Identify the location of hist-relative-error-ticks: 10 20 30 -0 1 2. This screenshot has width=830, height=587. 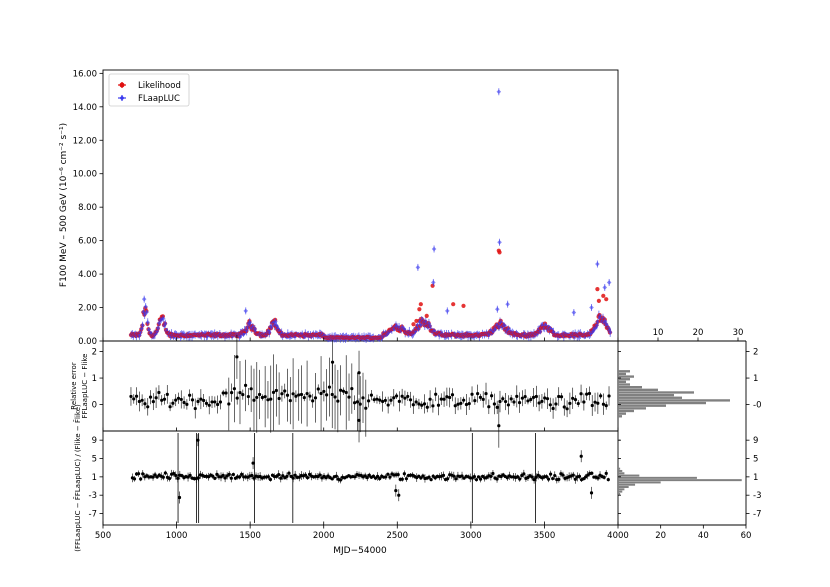
(689, 369).